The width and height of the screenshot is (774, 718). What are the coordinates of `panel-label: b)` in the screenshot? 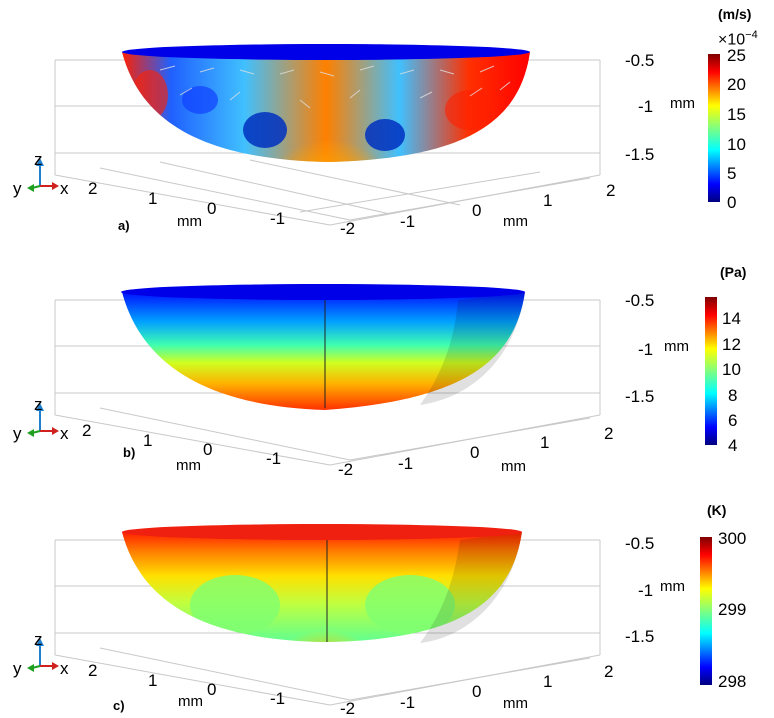 It's located at (129, 452).